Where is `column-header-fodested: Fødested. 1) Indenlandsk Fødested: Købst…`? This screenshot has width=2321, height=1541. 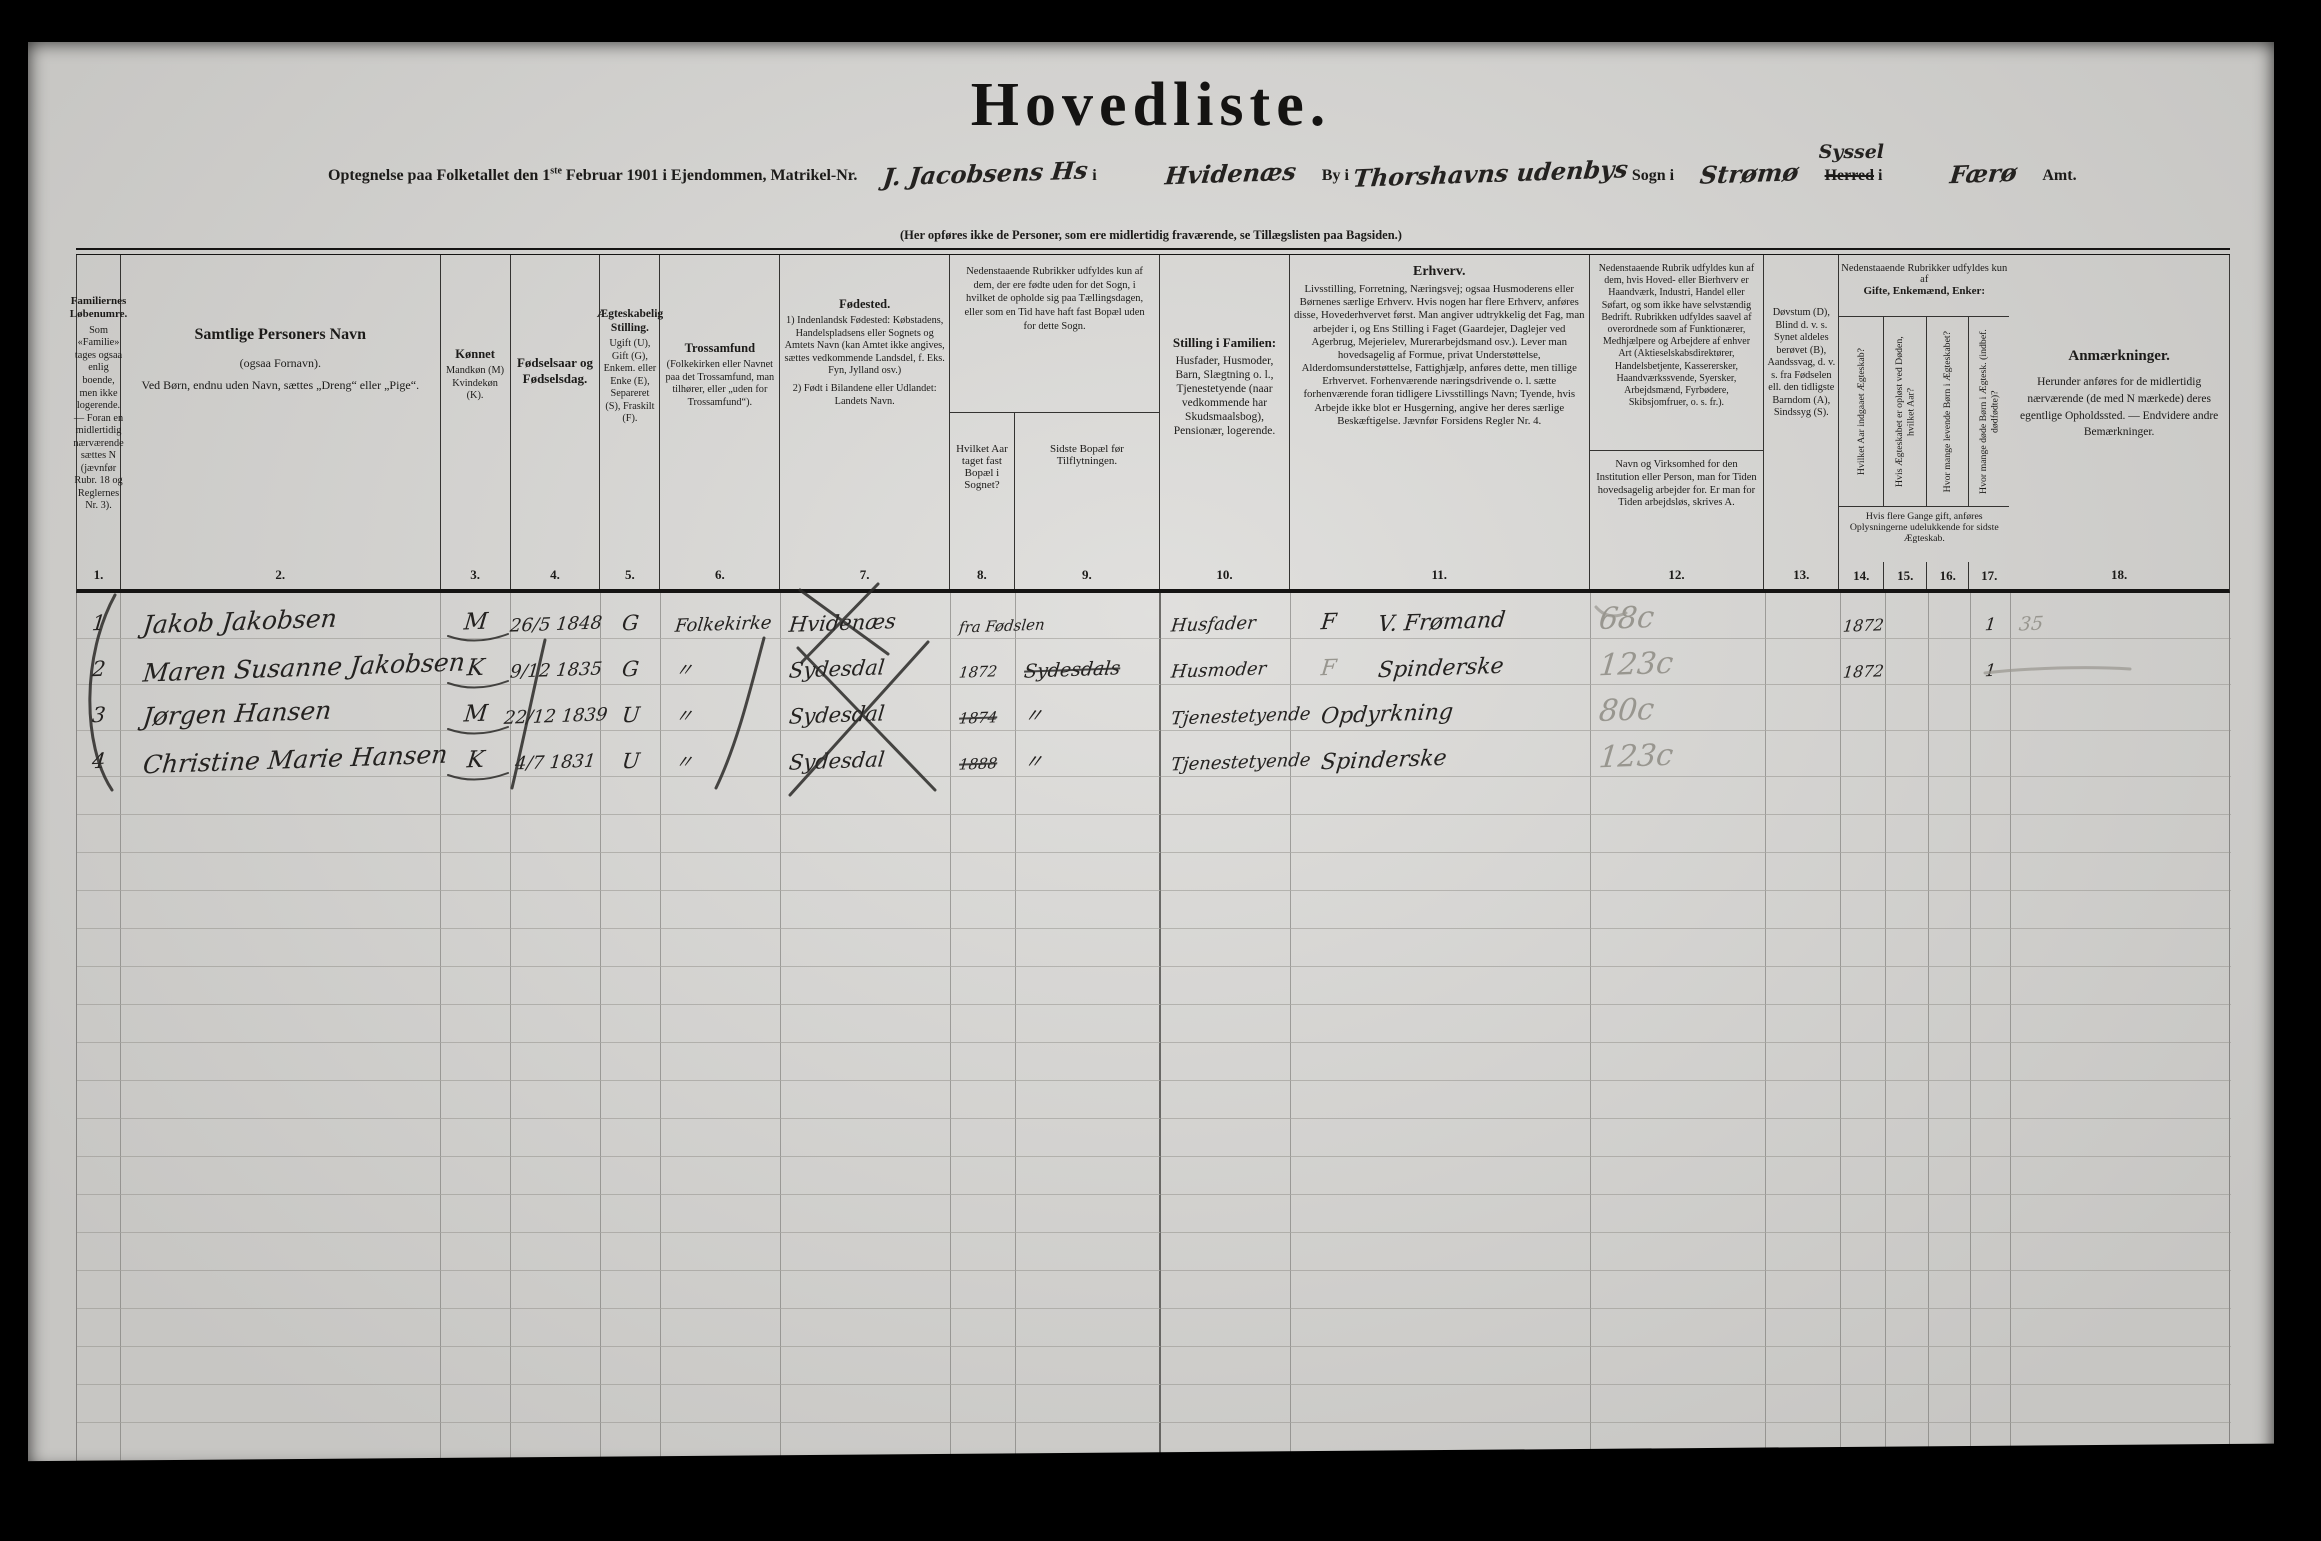 column-header-fodested: Fødested. 1) Indenlandsk Fødested: Købst… is located at coordinates (865, 422).